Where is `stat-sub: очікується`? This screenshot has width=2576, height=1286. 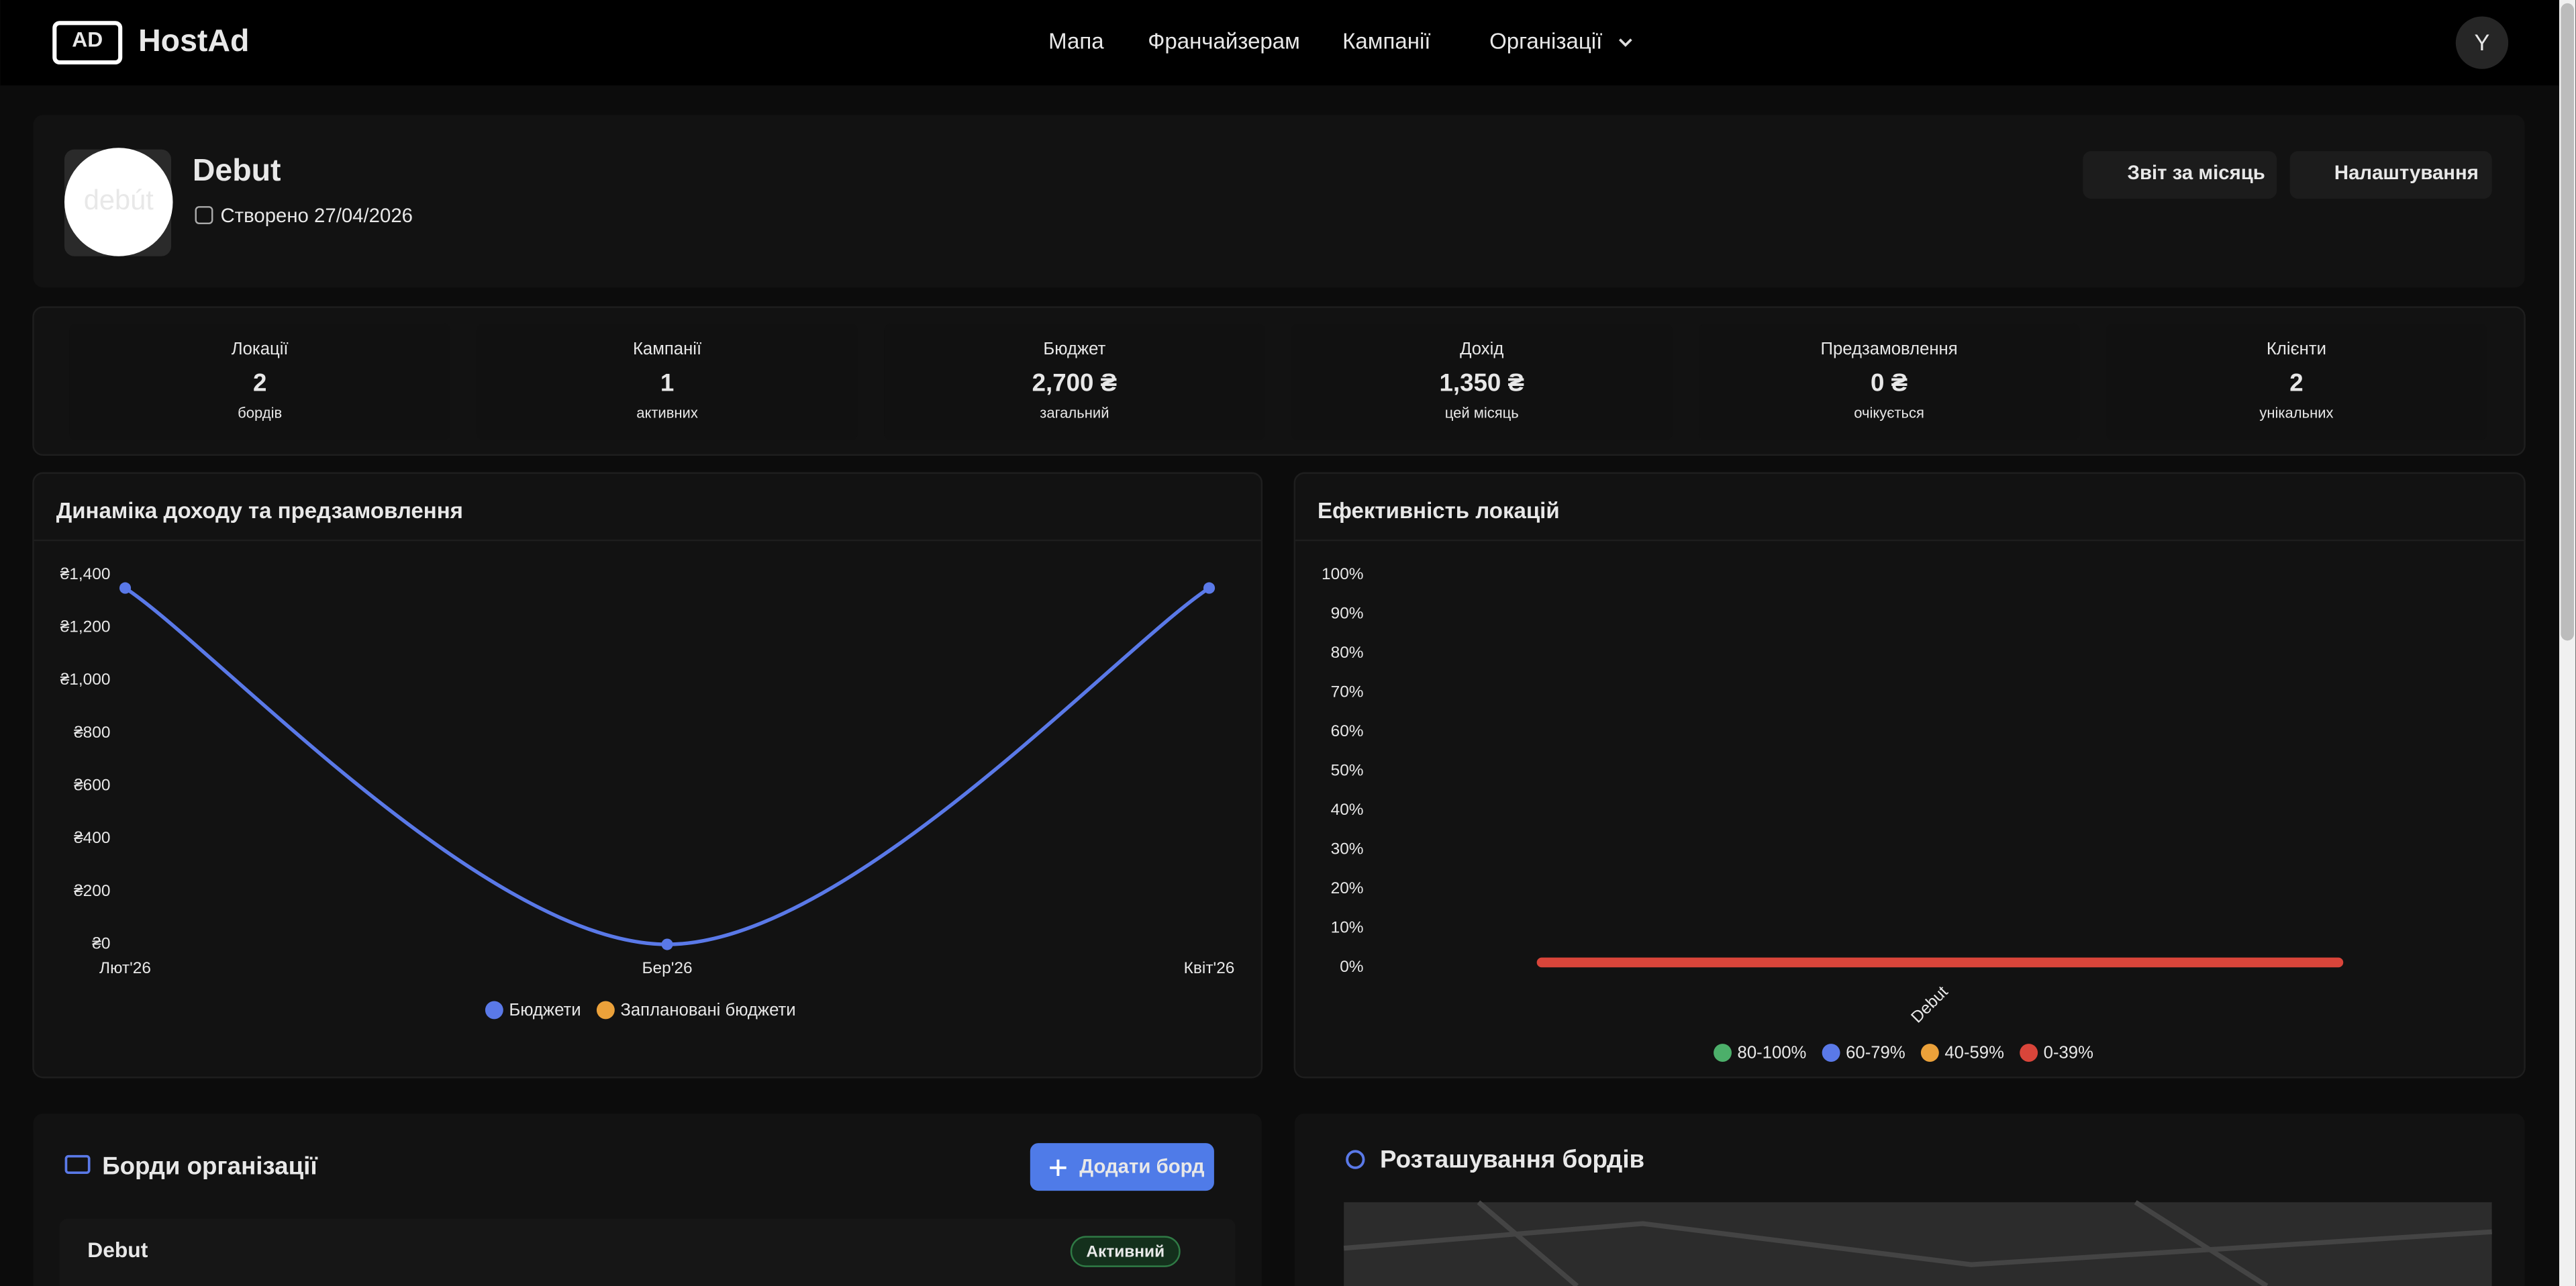
stat-sub: очікується is located at coordinates (1889, 412).